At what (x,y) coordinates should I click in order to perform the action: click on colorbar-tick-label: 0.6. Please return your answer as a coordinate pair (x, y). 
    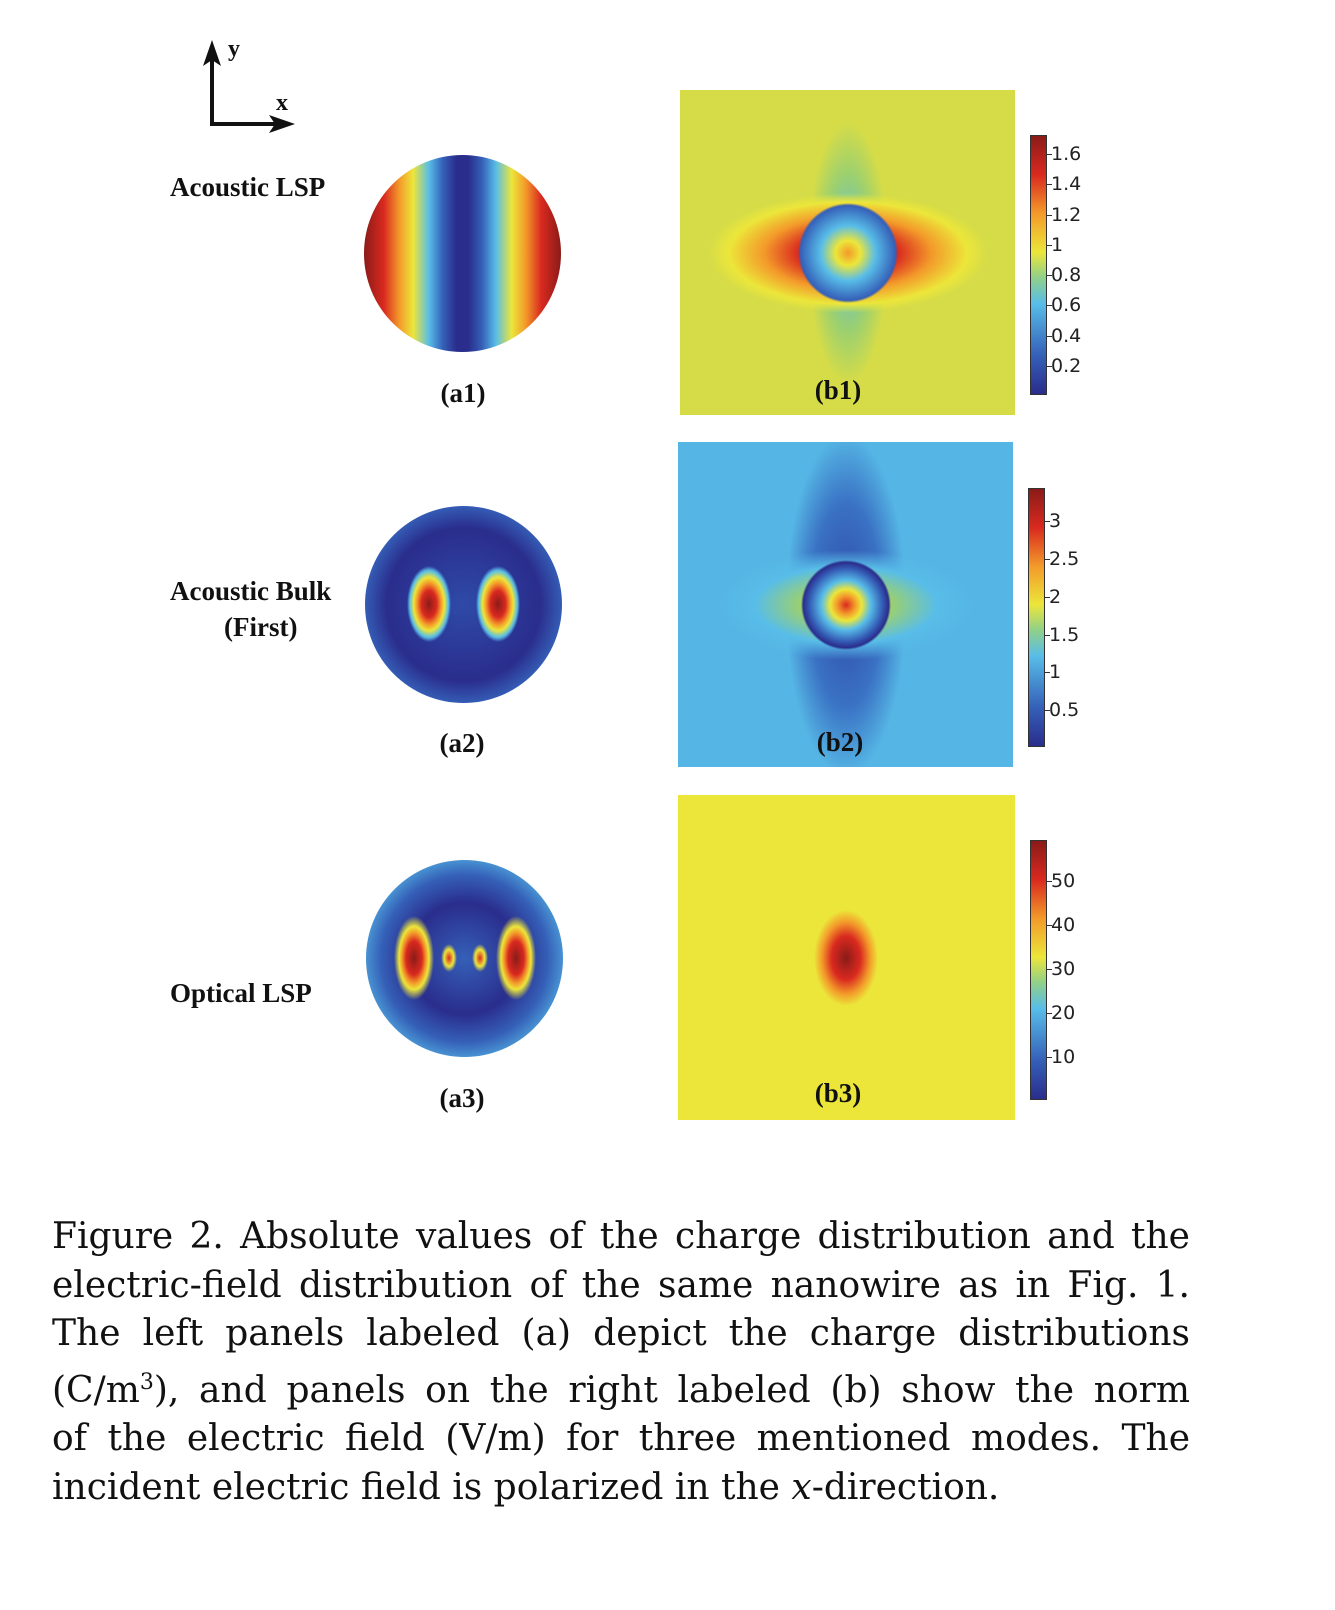
    Looking at the image, I should click on (1066, 305).